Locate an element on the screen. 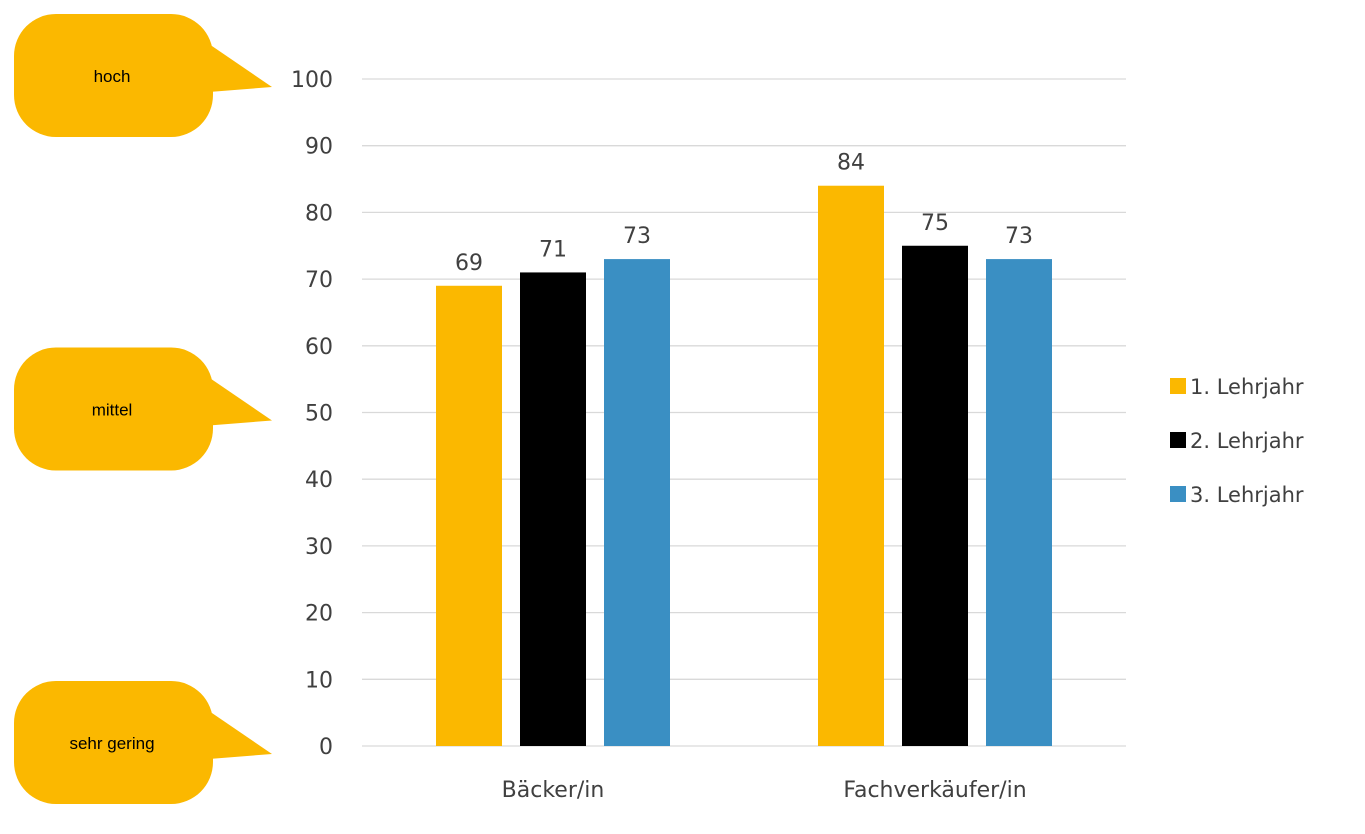 The width and height of the screenshot is (1365, 834). data-label-3-2: 73 is located at coordinates (1019, 236).